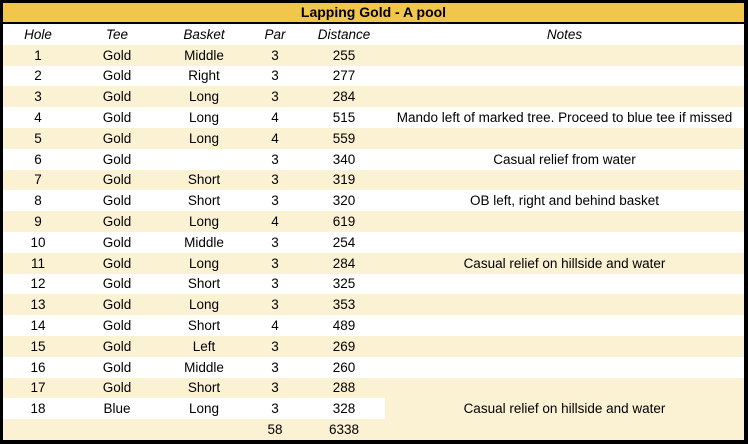 This screenshot has width=748, height=444. I want to click on cell-distance: 320, so click(344, 201).